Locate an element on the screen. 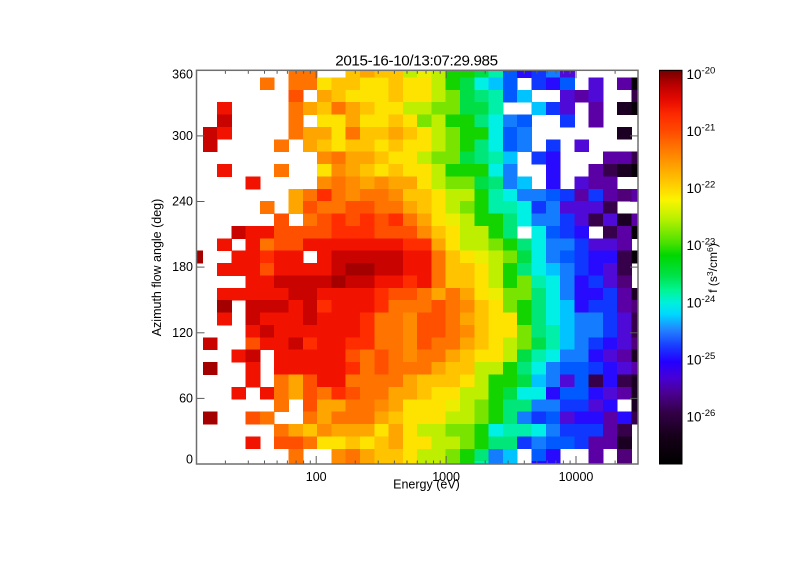 The height and width of the screenshot is (565, 800). svg-text: f (s3/cm6) is located at coordinates (712, 267).